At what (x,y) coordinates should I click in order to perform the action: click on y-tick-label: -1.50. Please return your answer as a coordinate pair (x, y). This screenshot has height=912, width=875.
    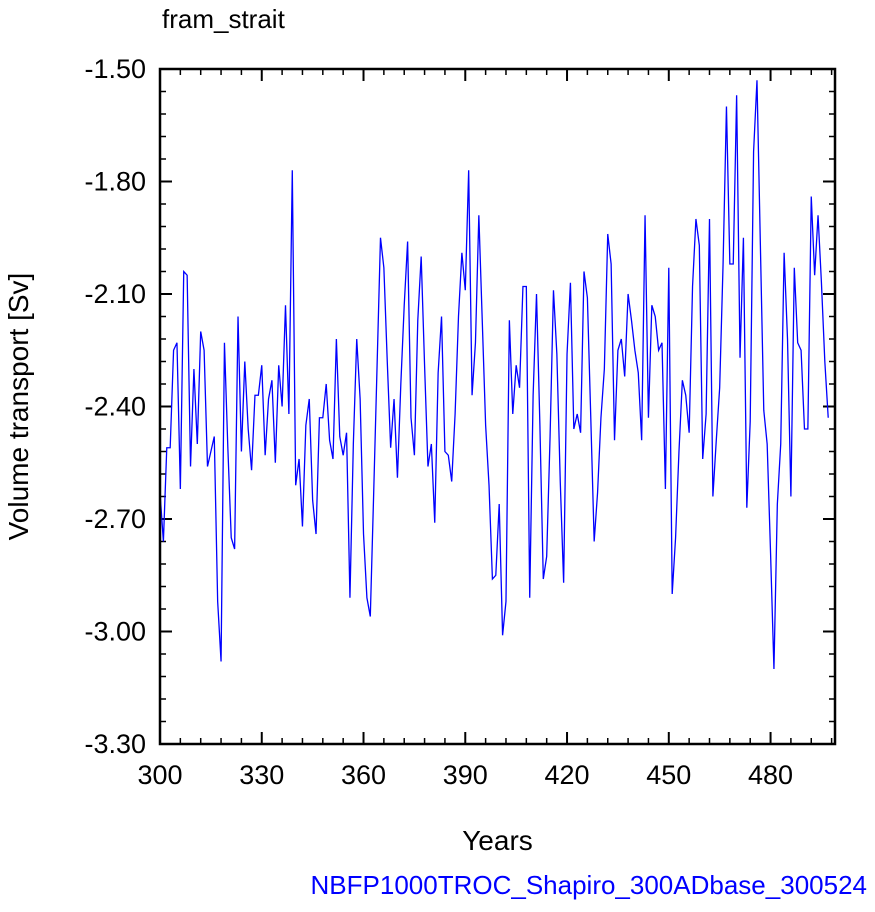
    Looking at the image, I should click on (115, 69).